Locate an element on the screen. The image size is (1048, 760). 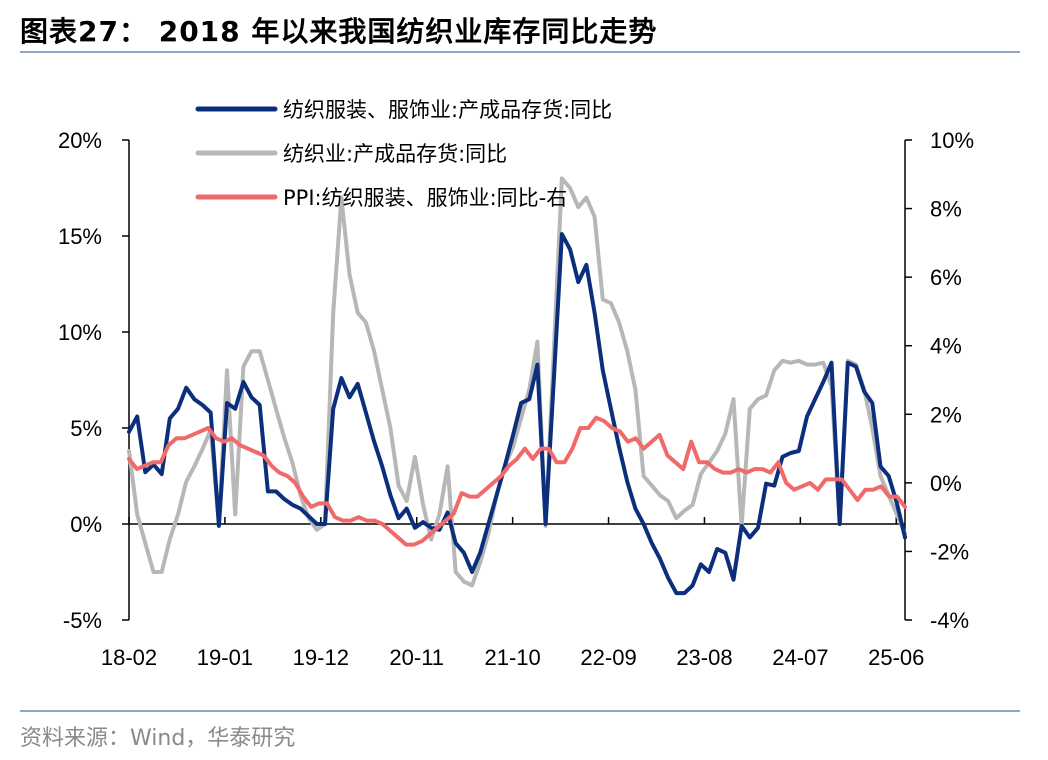
legend-label-3: PPI:纺织服装、服饰业:同比-右 is located at coordinates (425, 198).